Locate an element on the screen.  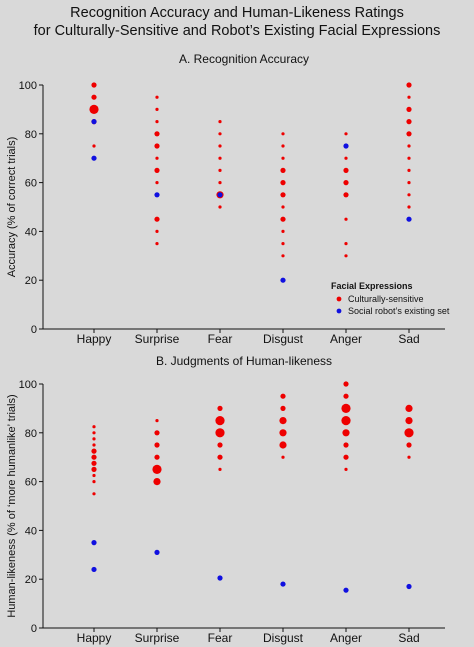
y-tick-label-a-60: 60 is located at coordinates (31, 184).